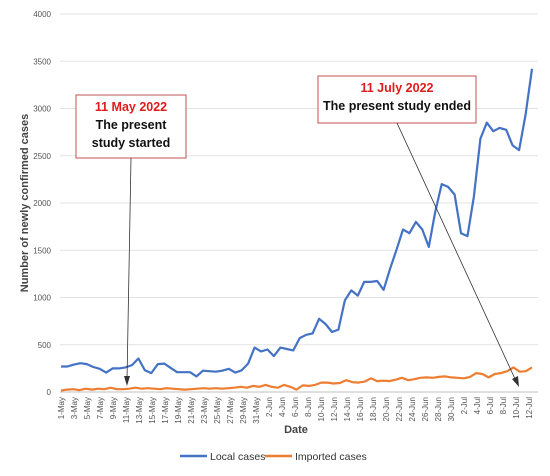  I want to click on x-tick-label: 27-May, so click(230, 410).